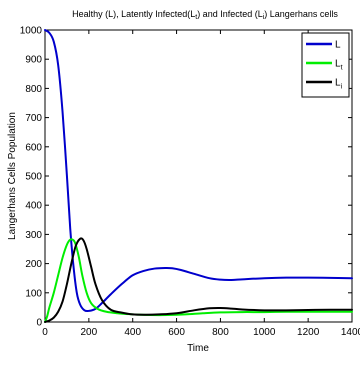 The width and height of the screenshot is (360, 385). What do you see at coordinates (220, 332) in the screenshot?
I see `x-tick-label: 800` at bounding box center [220, 332].